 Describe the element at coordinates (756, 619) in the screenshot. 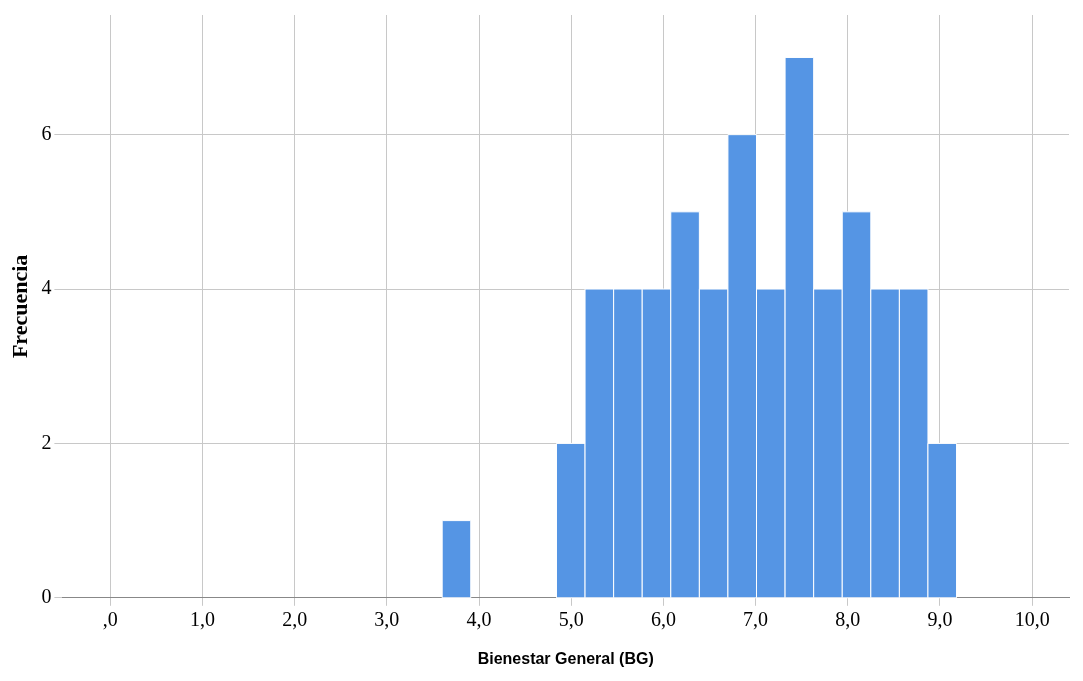

I see `x-tick-label: 7,0` at that location.